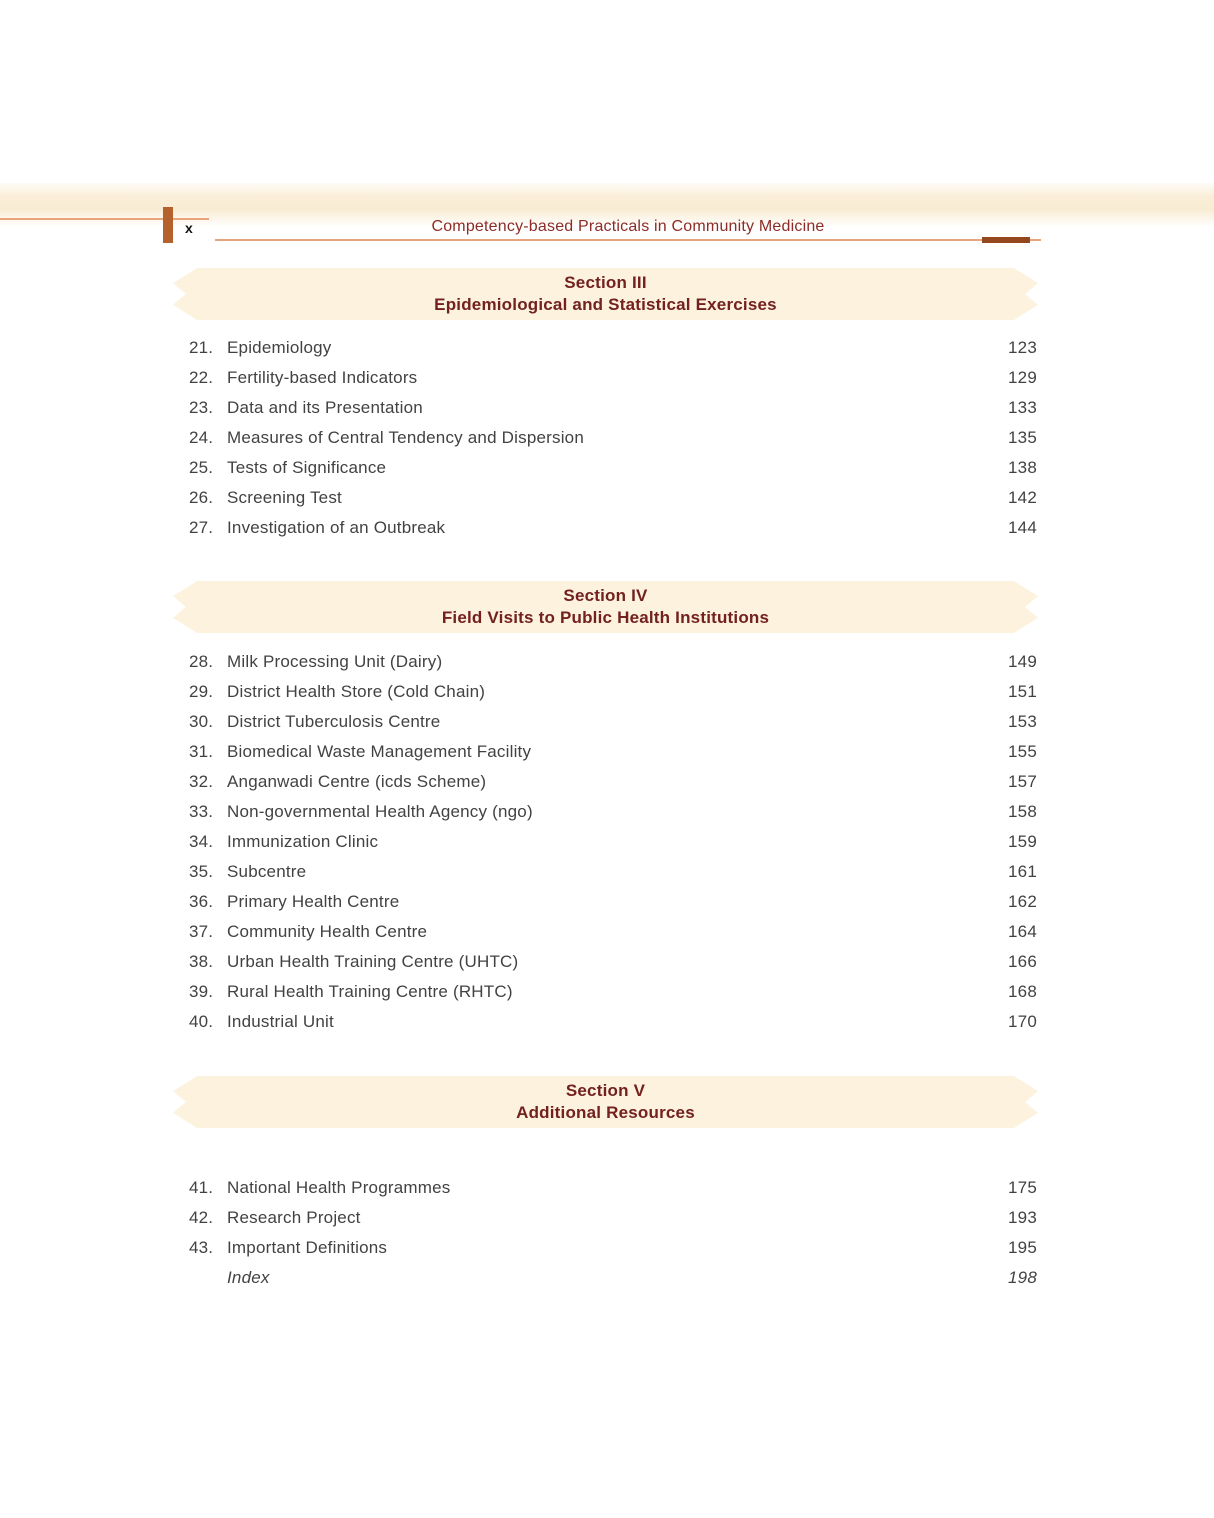  What do you see at coordinates (373, 961) in the screenshot?
I see `entry-title: Urban Health Training Centre (UHTC)` at bounding box center [373, 961].